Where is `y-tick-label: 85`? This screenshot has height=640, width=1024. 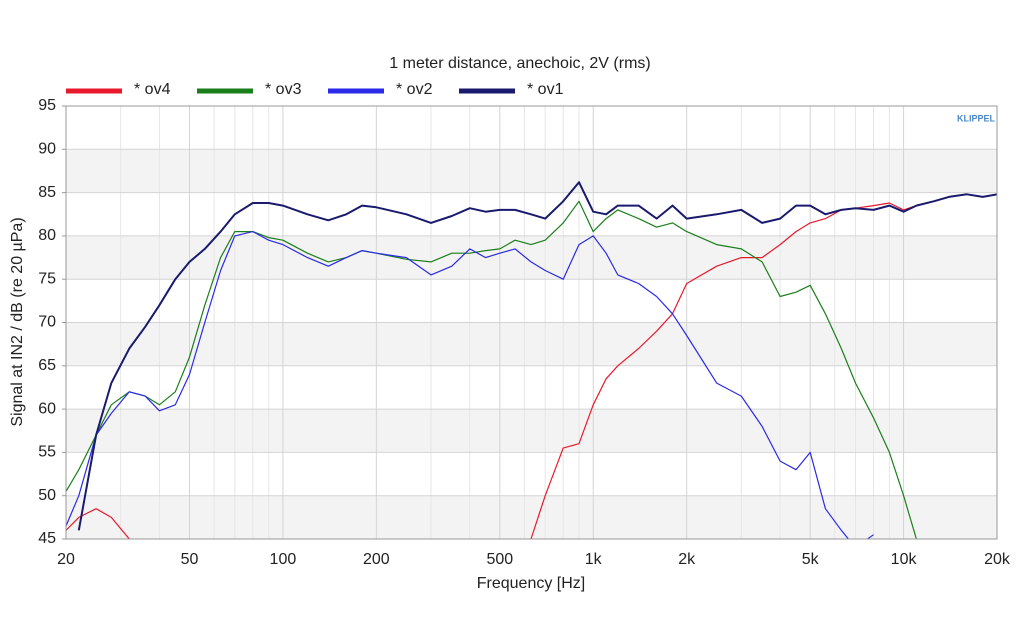
y-tick-label: 85 is located at coordinates (47, 192).